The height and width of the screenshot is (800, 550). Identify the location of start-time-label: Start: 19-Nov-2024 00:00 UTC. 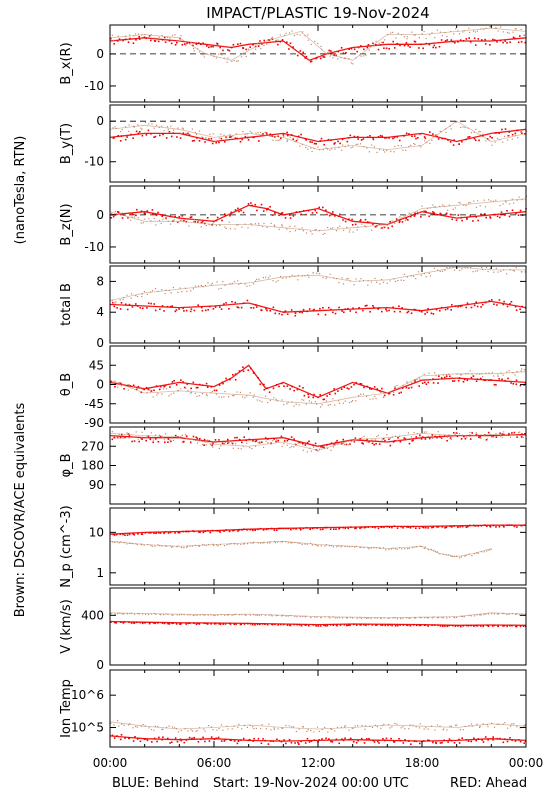
(311, 783).